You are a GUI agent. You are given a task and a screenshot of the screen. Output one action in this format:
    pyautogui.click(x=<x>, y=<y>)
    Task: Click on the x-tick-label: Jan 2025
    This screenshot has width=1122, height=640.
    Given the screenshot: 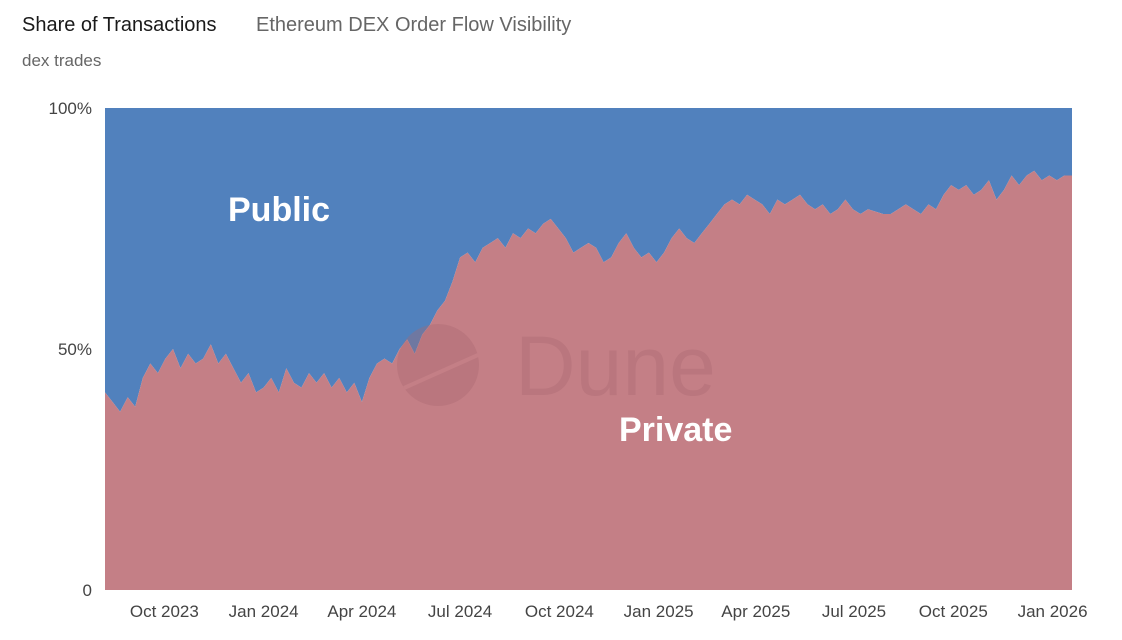 What is the action you would take?
    pyautogui.click(x=659, y=611)
    